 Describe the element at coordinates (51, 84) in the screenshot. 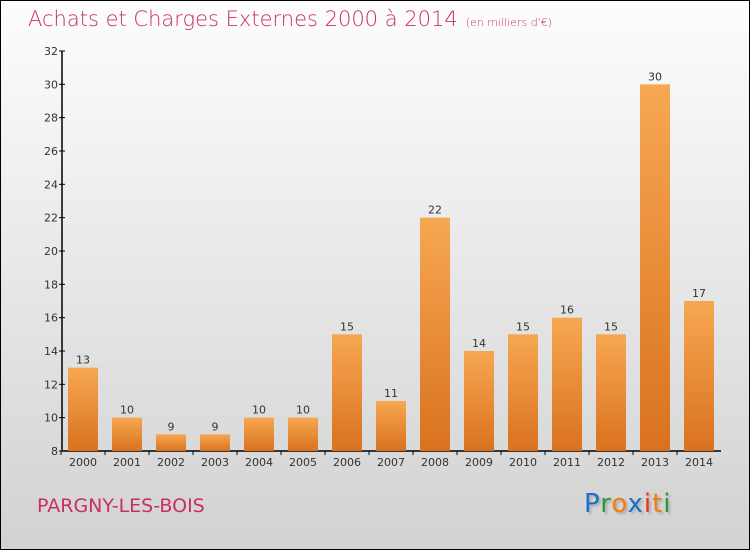

I see `y-tick-label: 30` at that location.